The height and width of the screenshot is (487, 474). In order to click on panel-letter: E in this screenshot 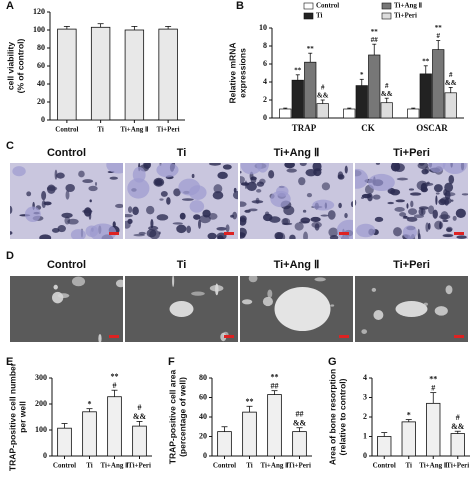, I will do `click(9, 362)`.